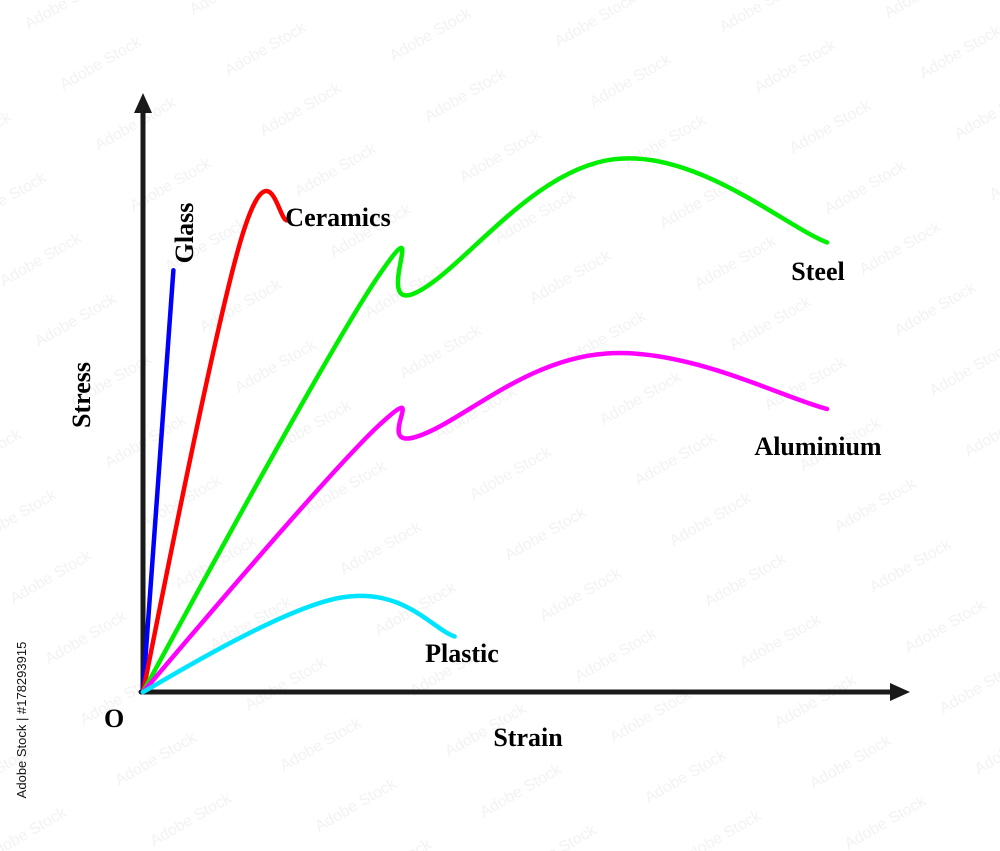  Describe the element at coordinates (298, 644) in the screenshot. I see `curve-plastic` at that location.